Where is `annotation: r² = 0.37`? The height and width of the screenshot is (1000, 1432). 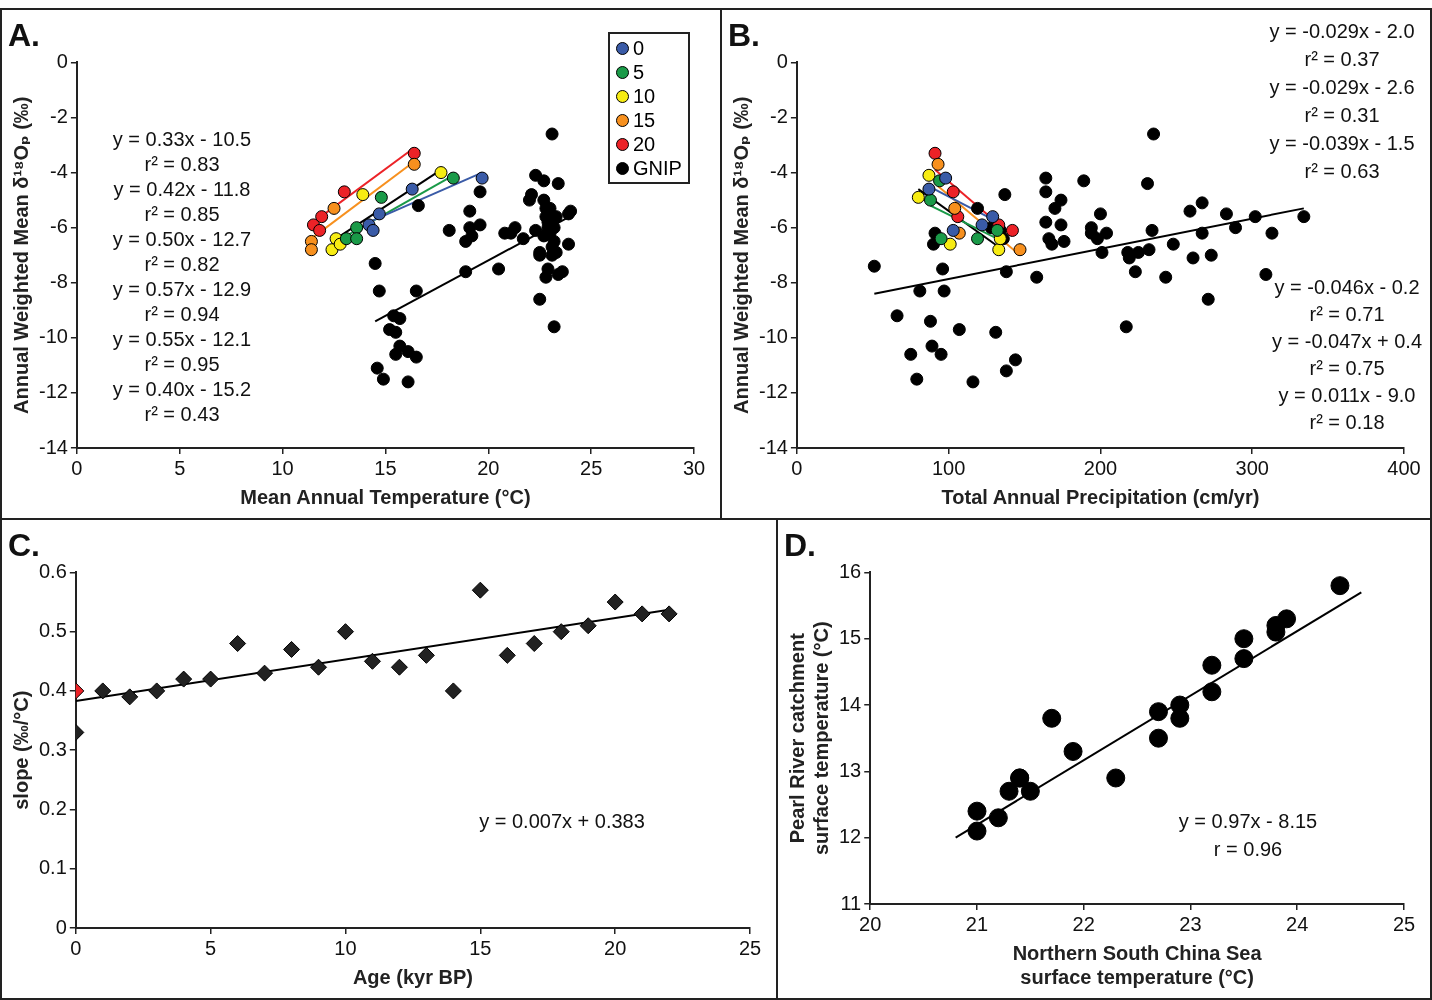
annotation: r² = 0.37 is located at coordinates (1342, 58).